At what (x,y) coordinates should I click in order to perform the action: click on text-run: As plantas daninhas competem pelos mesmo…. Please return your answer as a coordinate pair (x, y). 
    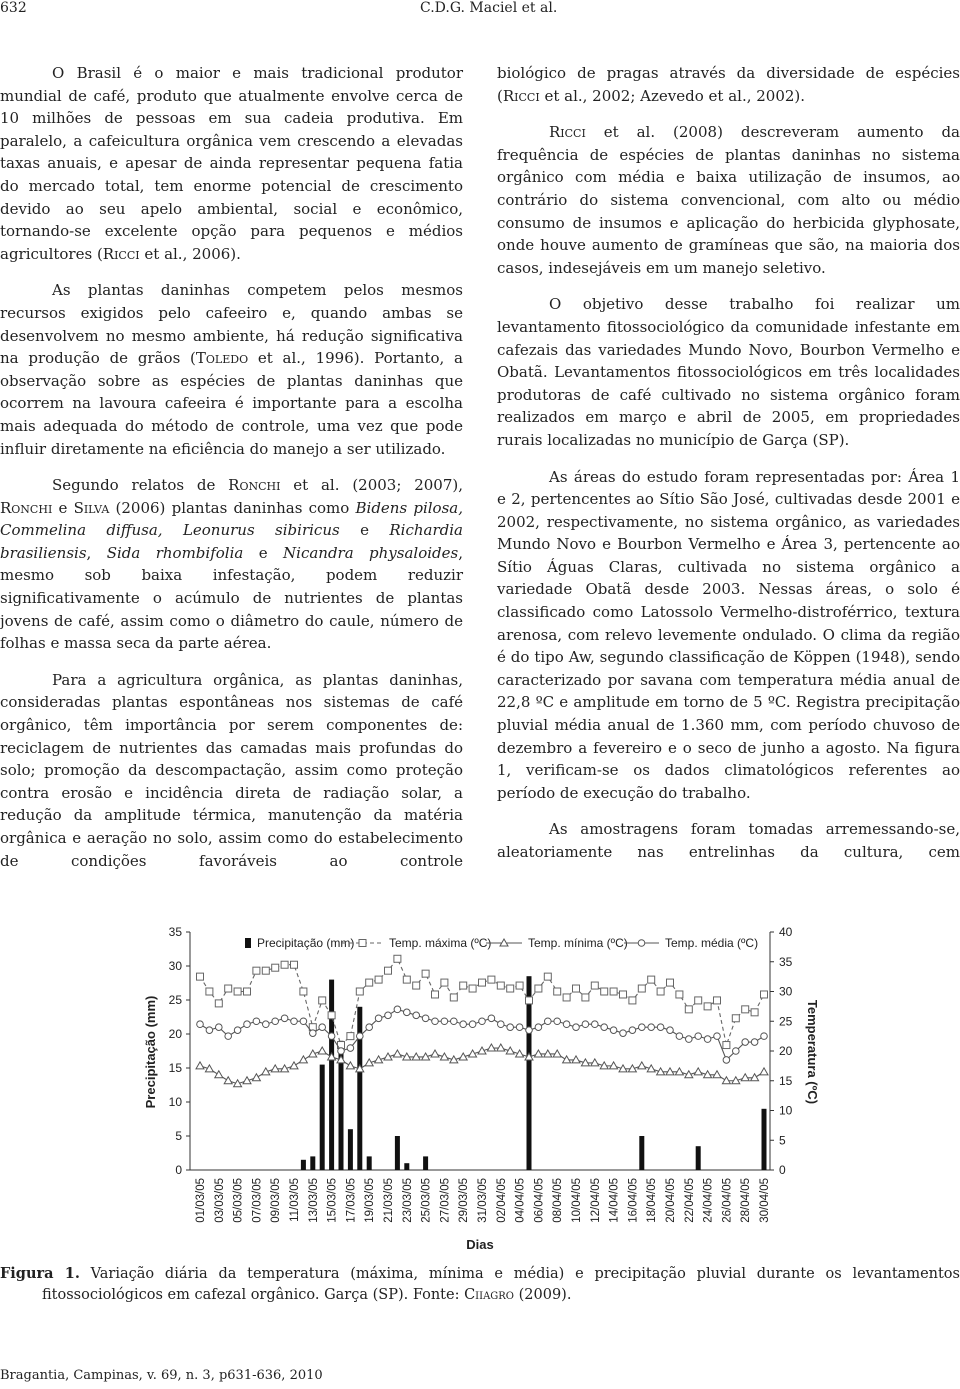
    Looking at the image, I should click on (231, 324).